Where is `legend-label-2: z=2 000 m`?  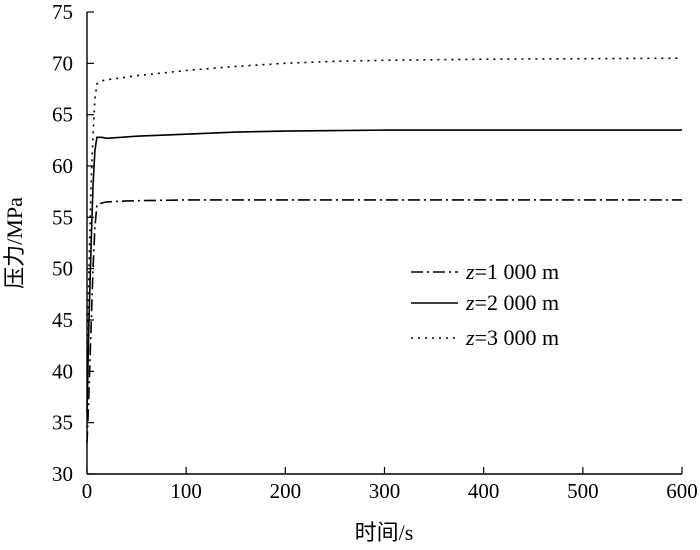
legend-label-2: z=2 000 m is located at coordinates (512, 302).